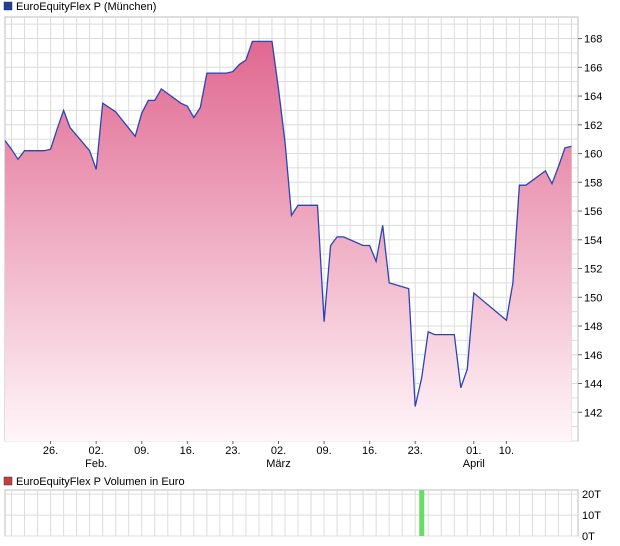 This screenshot has width=620, height=546. What do you see at coordinates (593, 126) in the screenshot?
I see `y-tick-label: 162` at bounding box center [593, 126].